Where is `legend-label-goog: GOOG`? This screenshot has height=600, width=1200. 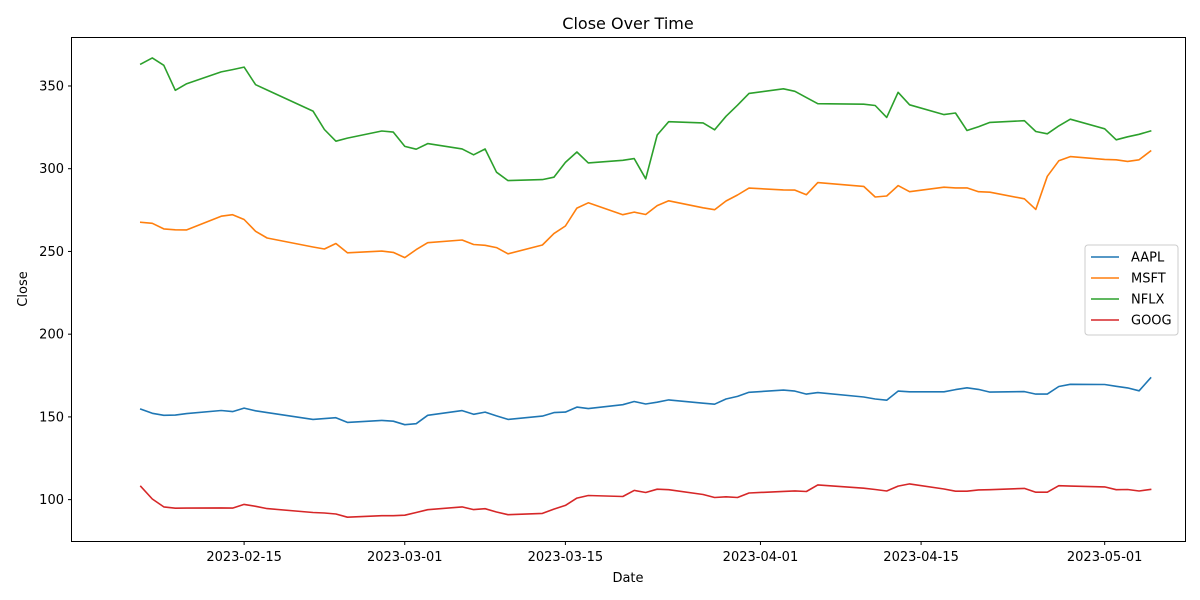
legend-label-goog: GOOG is located at coordinates (1151, 321).